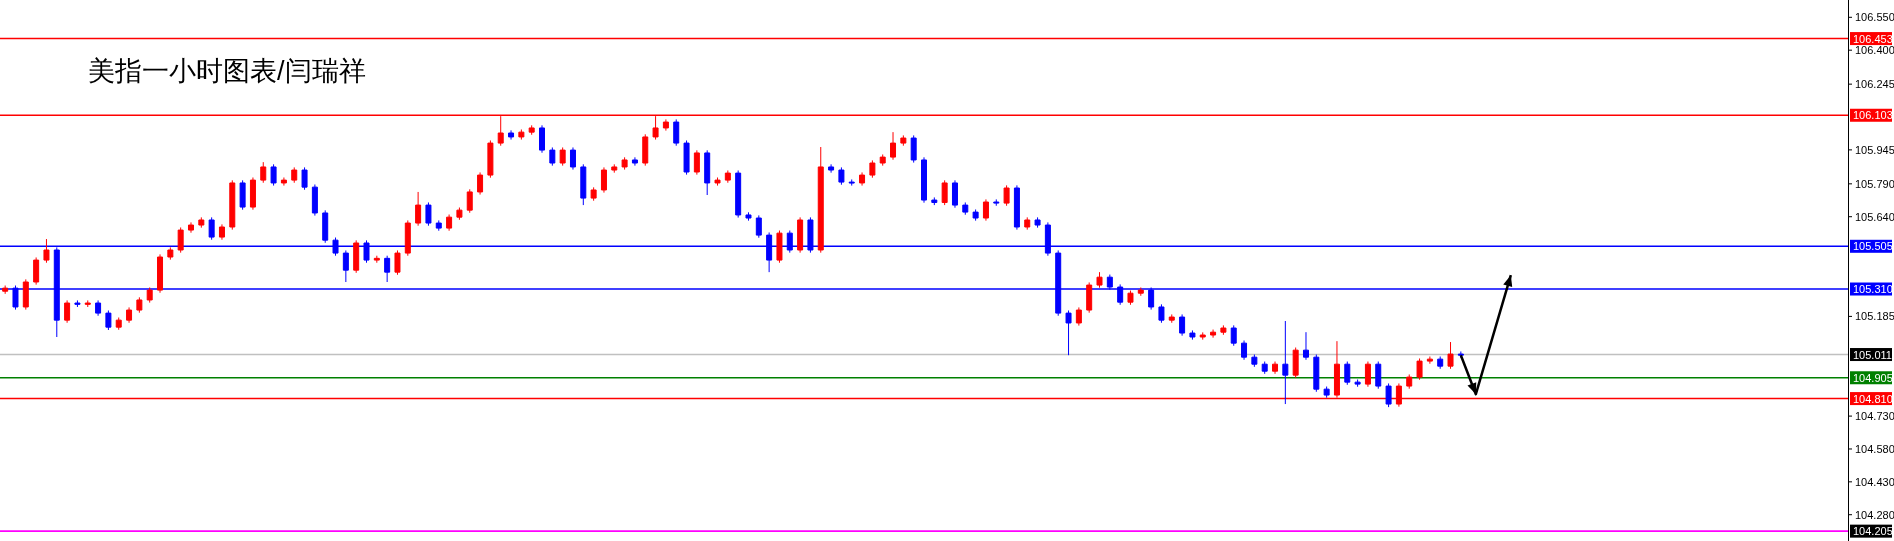  What do you see at coordinates (1873, 398) in the screenshot?
I see `ref-line-label: 104.810` at bounding box center [1873, 398].